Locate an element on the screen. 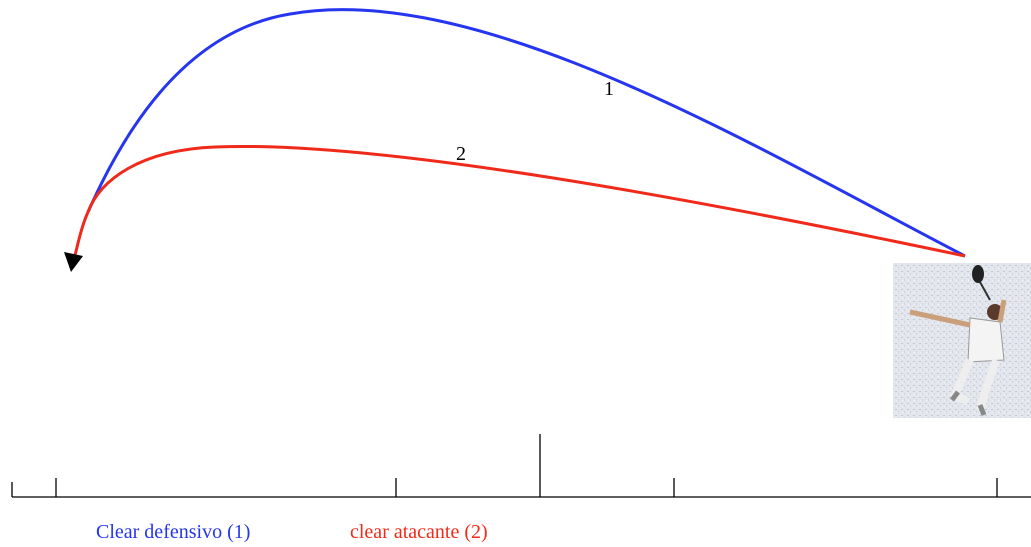 The image size is (1031, 547). trajectory-label: 2 is located at coordinates (461, 154).